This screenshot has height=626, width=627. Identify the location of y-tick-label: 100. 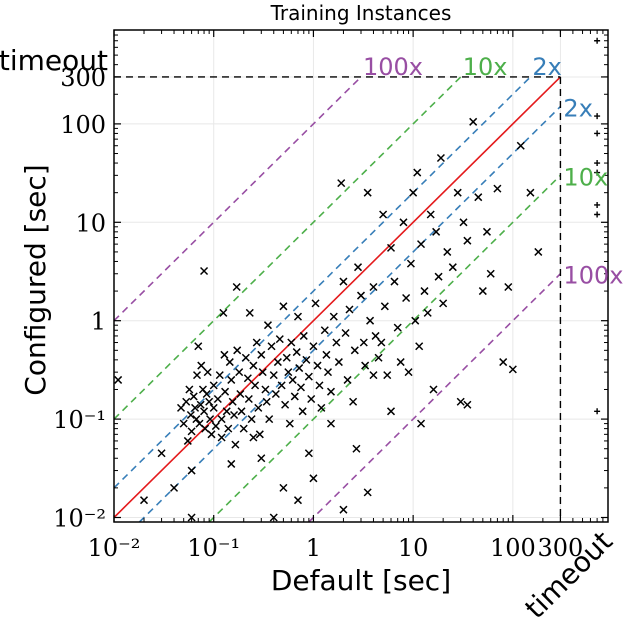
(83, 125).